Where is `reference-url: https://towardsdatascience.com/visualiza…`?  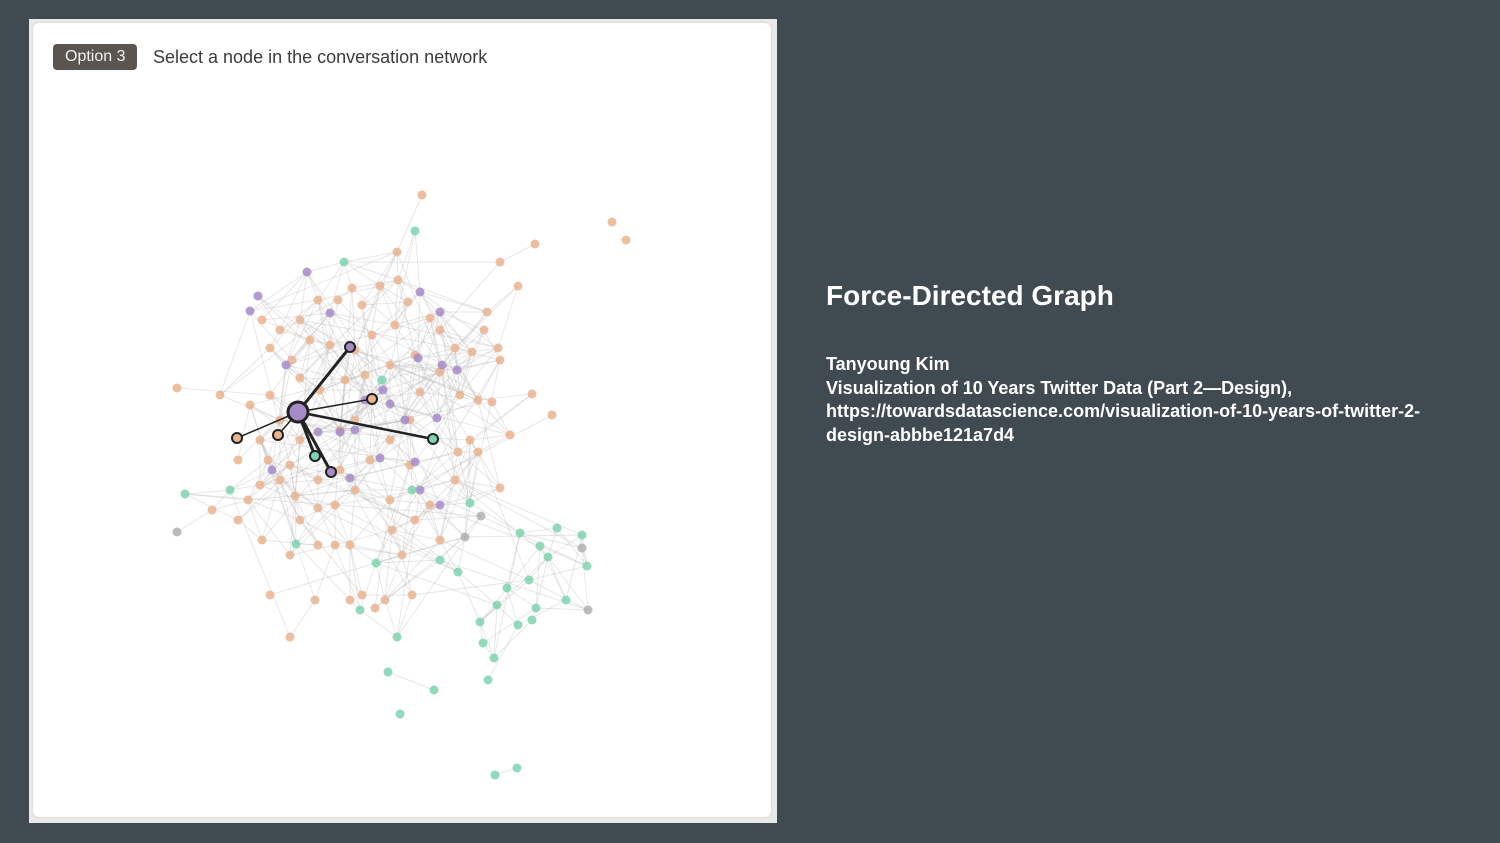 reference-url: https://towardsdatascience.com/visualiza… is located at coordinates (1123, 423).